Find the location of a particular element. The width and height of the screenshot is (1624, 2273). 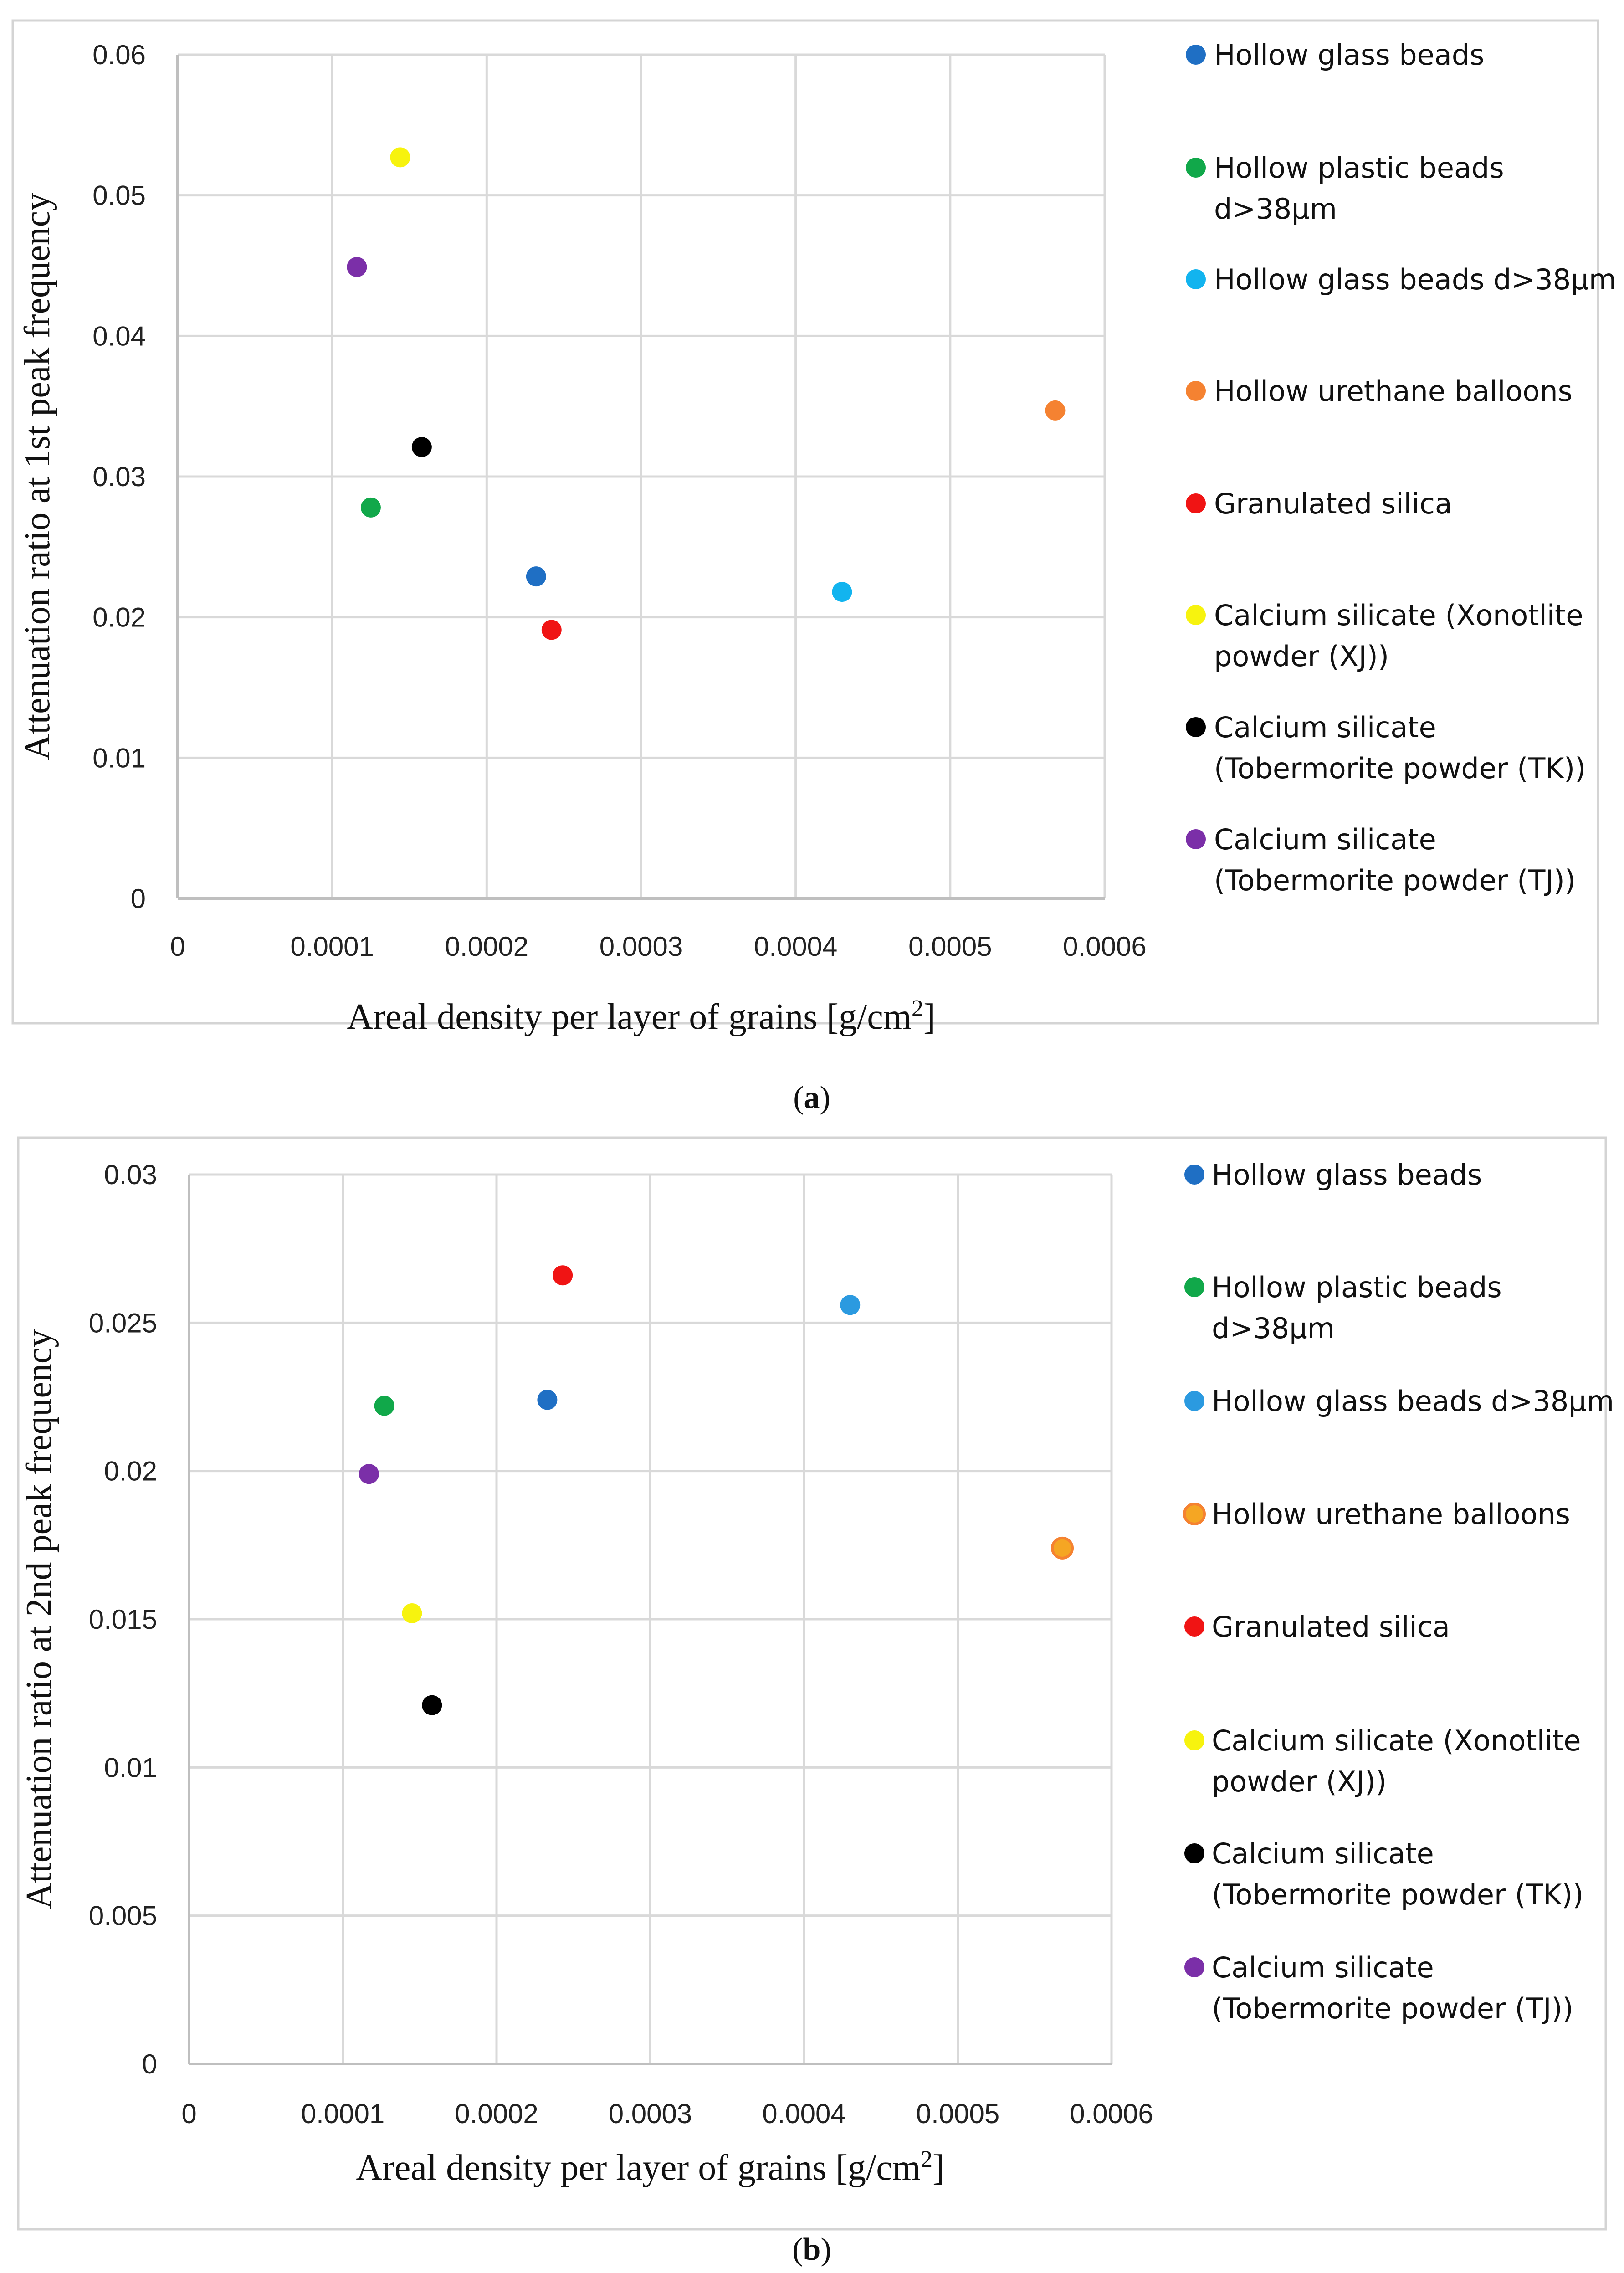

y-axis-title: Attenuation ratio at 1st peak frequency is located at coordinates (37, 476).